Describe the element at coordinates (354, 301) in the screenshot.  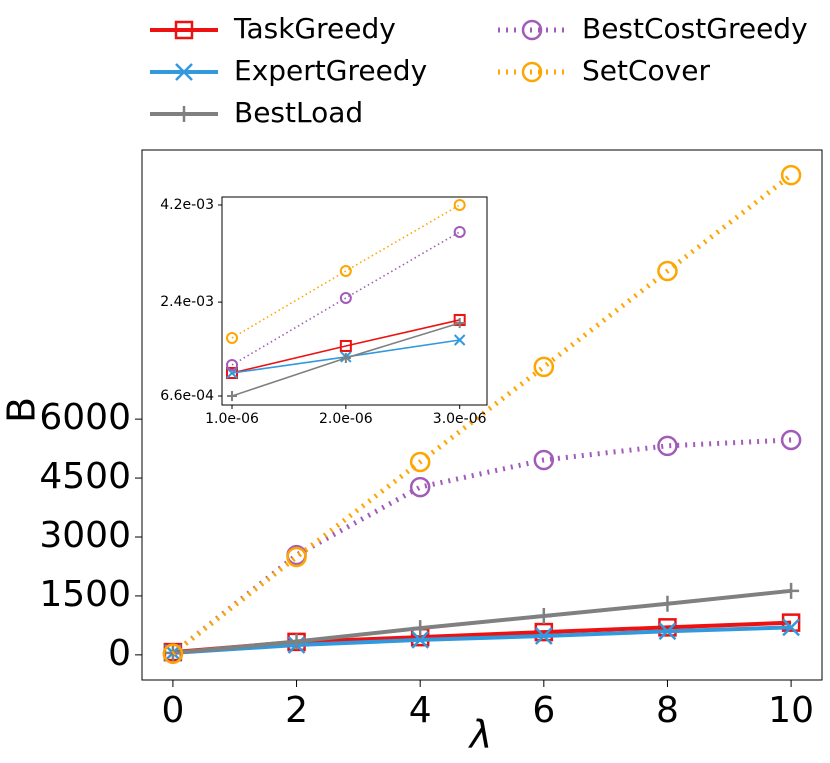
I see `plot-area` at that location.